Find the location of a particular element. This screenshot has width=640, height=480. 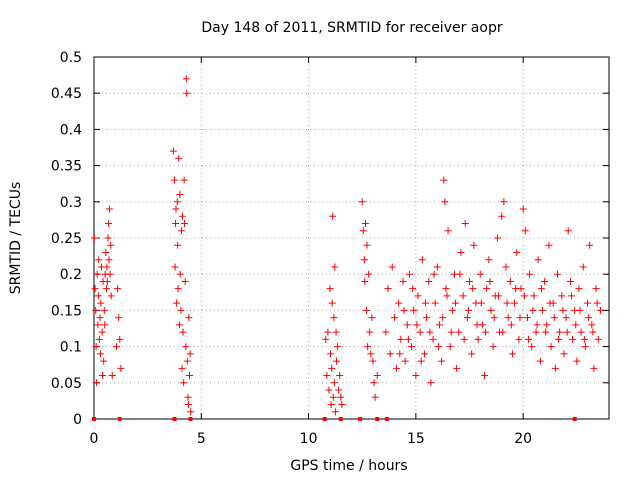

y-tick-label: 0.35 is located at coordinates (66, 167).